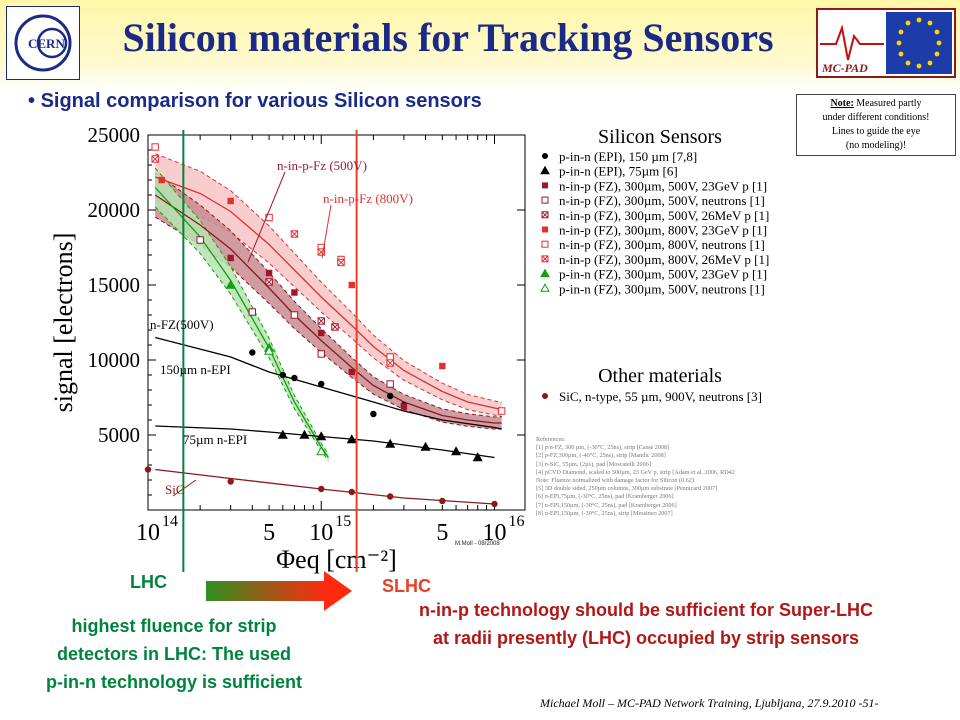 The height and width of the screenshot is (720, 960). What do you see at coordinates (174, 626) in the screenshot?
I see `lhc-text-line-1: highest fluence for strip` at bounding box center [174, 626].